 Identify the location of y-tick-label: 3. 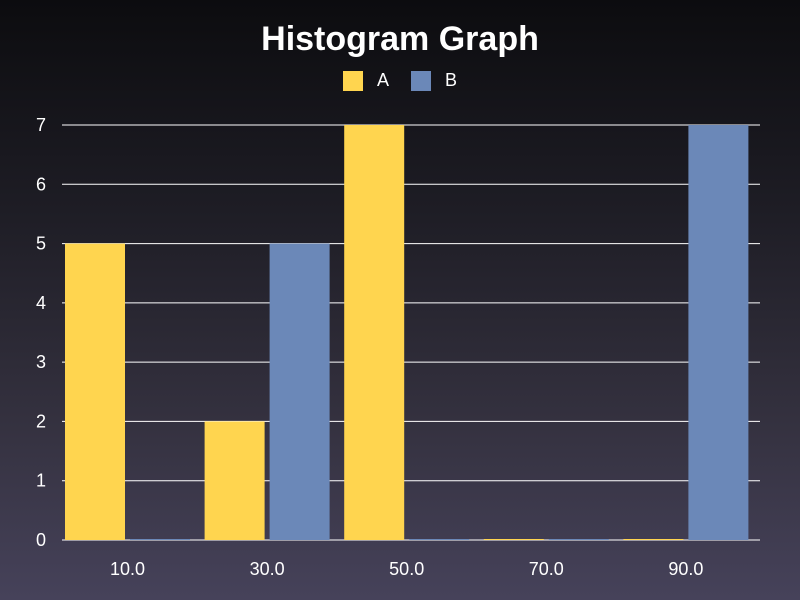
(41, 362).